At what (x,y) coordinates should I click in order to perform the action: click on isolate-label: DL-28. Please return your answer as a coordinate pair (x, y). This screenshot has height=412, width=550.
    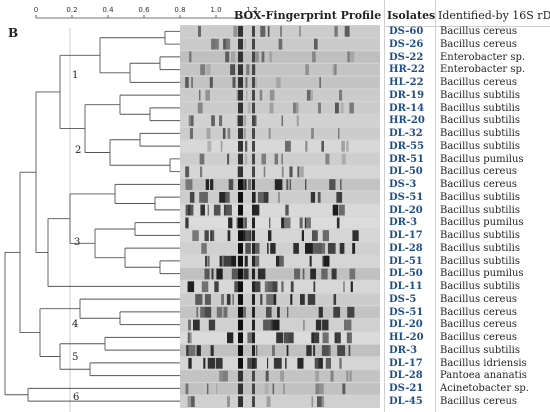
    Looking at the image, I should click on (406, 376).